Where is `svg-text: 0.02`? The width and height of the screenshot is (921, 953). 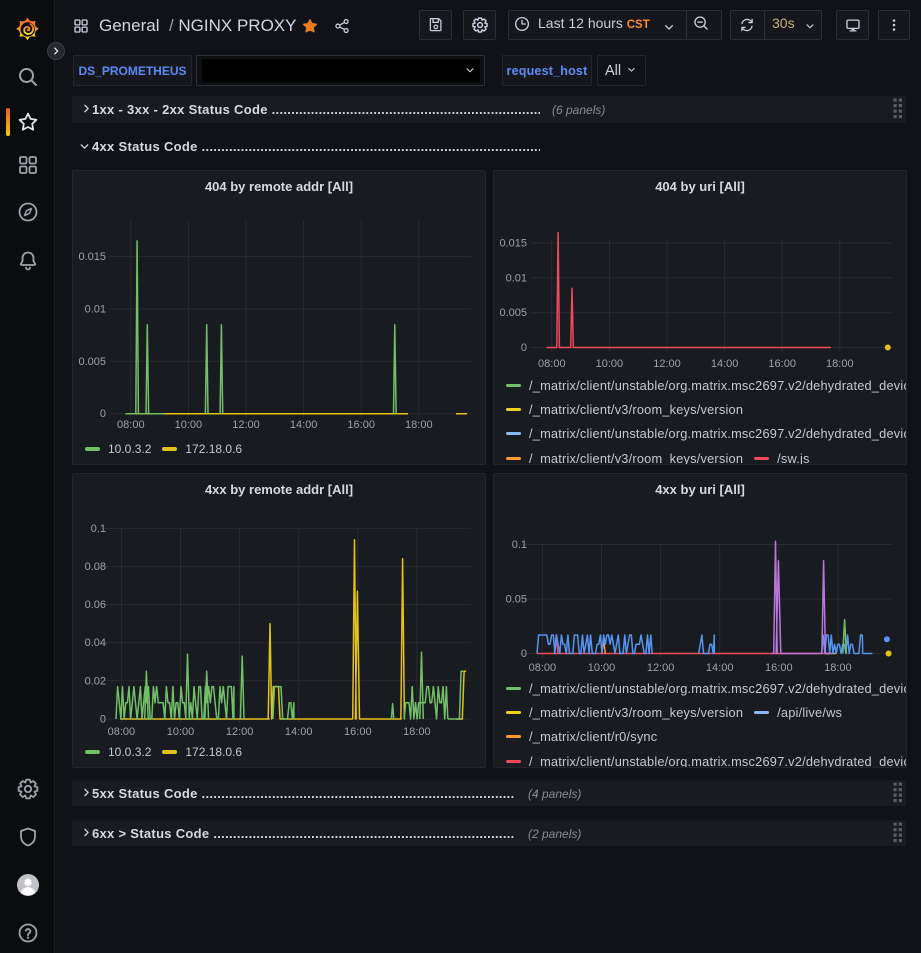
svg-text: 0.02 is located at coordinates (95, 681).